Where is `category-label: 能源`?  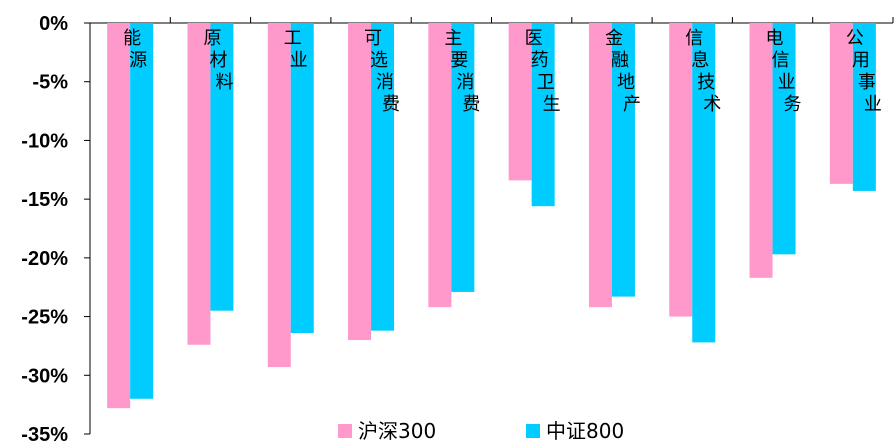 category-label: 能源 is located at coordinates (135, 49).